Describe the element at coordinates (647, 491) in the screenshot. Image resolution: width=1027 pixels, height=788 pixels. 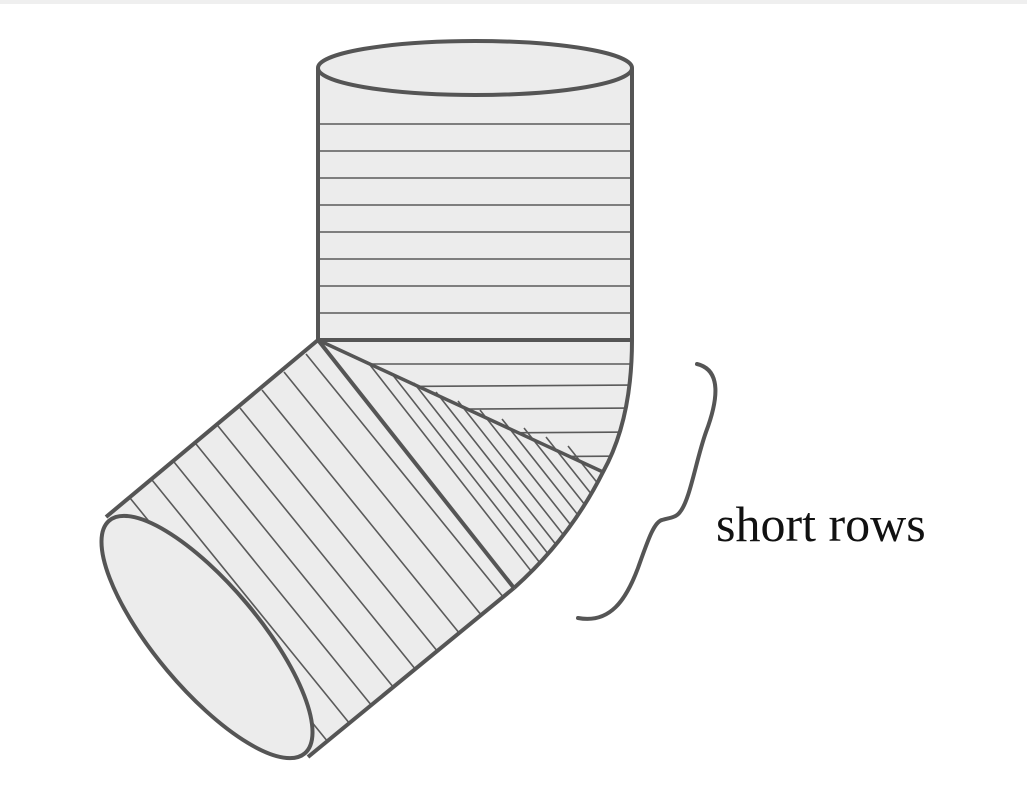
I see `curly-brace` at that location.